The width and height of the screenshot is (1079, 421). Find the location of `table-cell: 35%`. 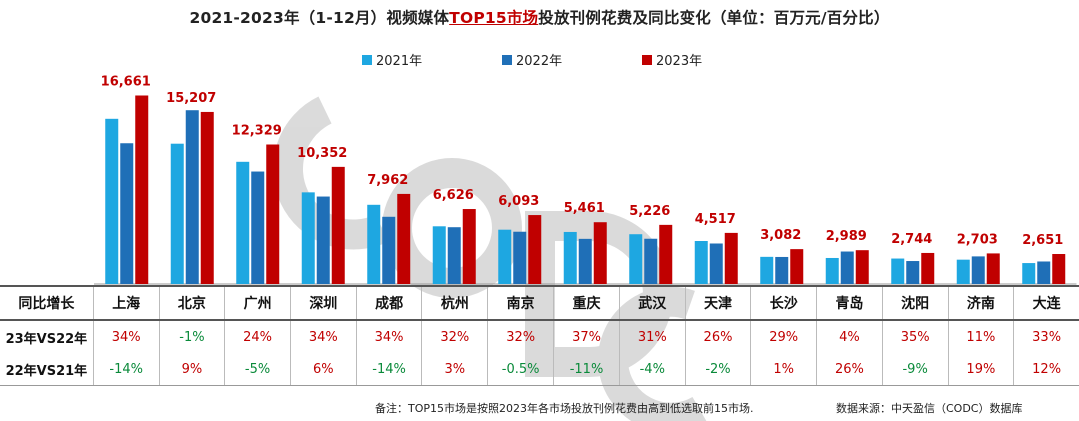

table-cell: 35% is located at coordinates (915, 336).